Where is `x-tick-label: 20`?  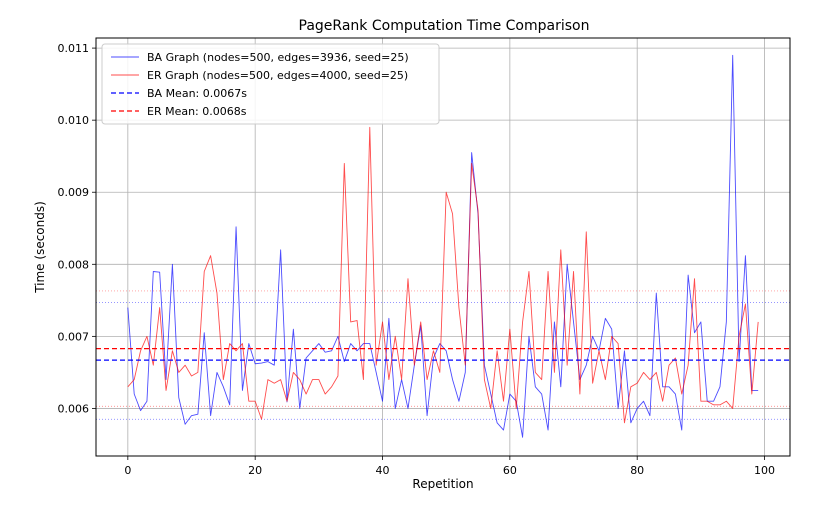 x-tick-label: 20 is located at coordinates (255, 470).